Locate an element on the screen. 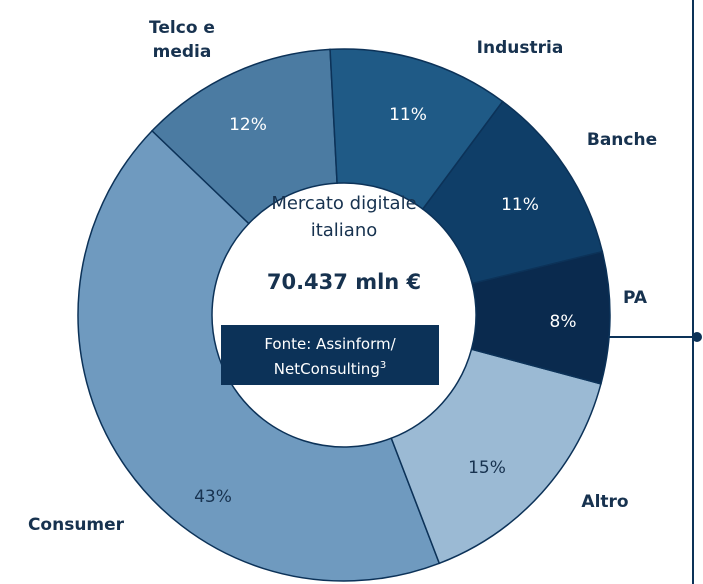 The image size is (703, 584). category-label: Banche is located at coordinates (622, 140).